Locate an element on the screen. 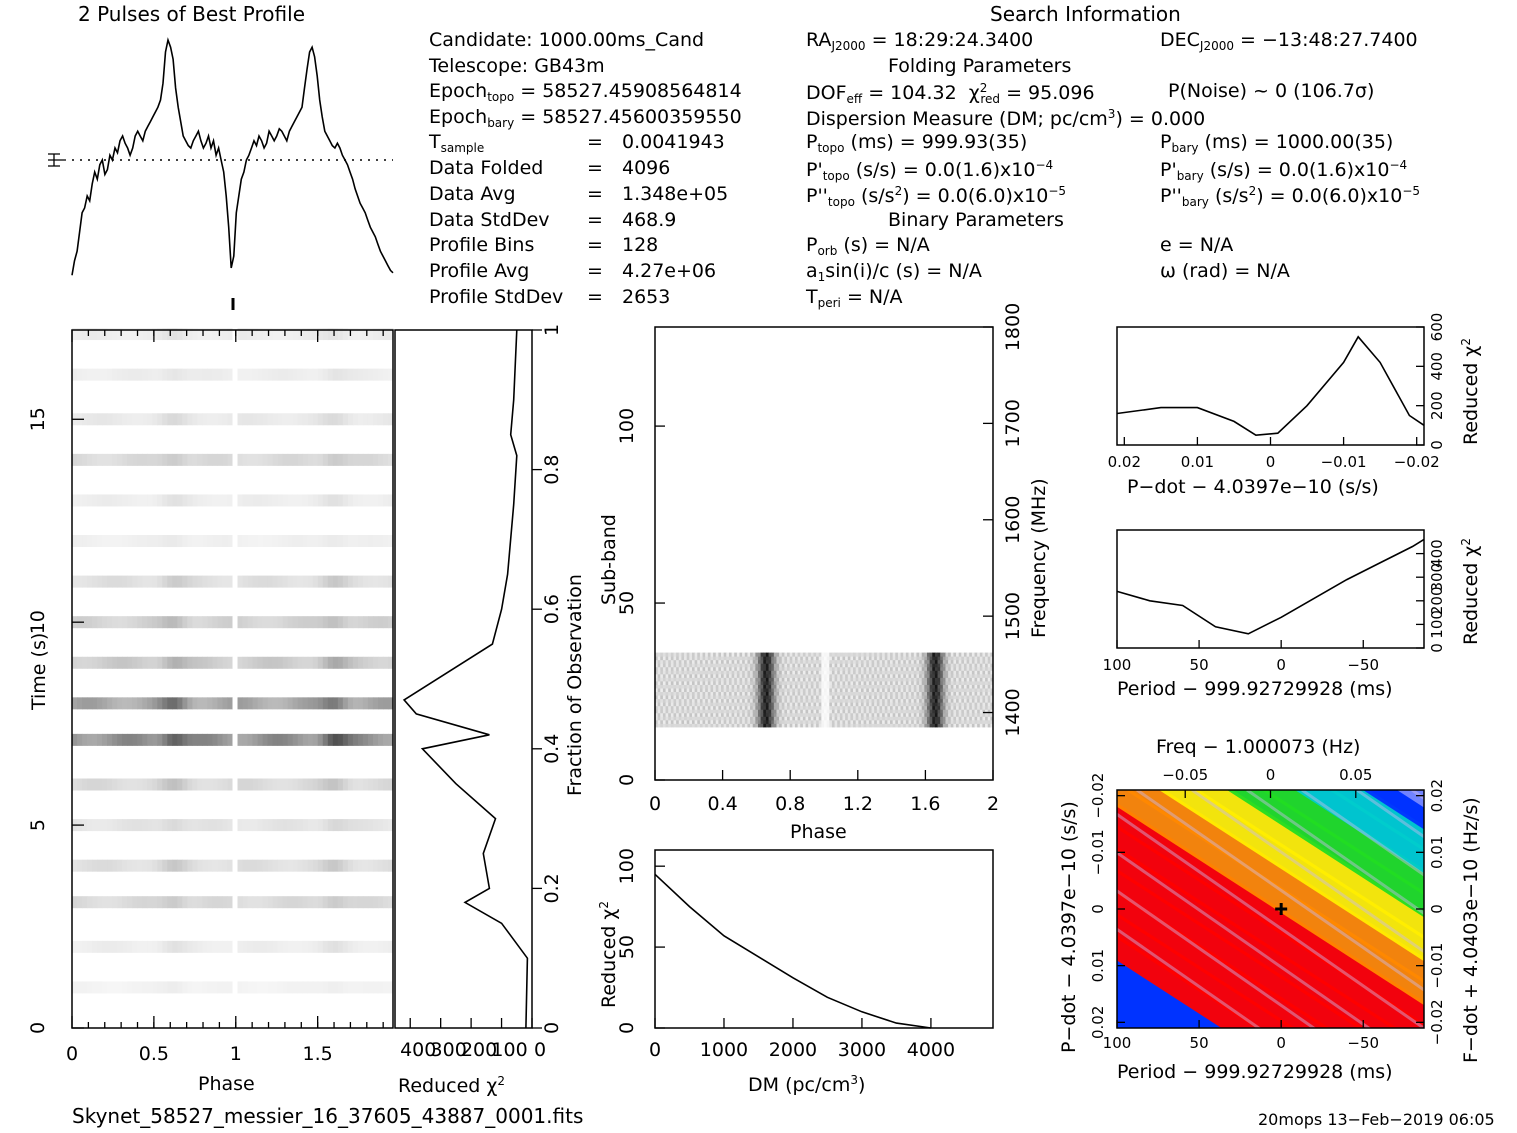 The width and height of the screenshot is (1517, 1133). x-tick-label: 1.5 is located at coordinates (318, 1054).